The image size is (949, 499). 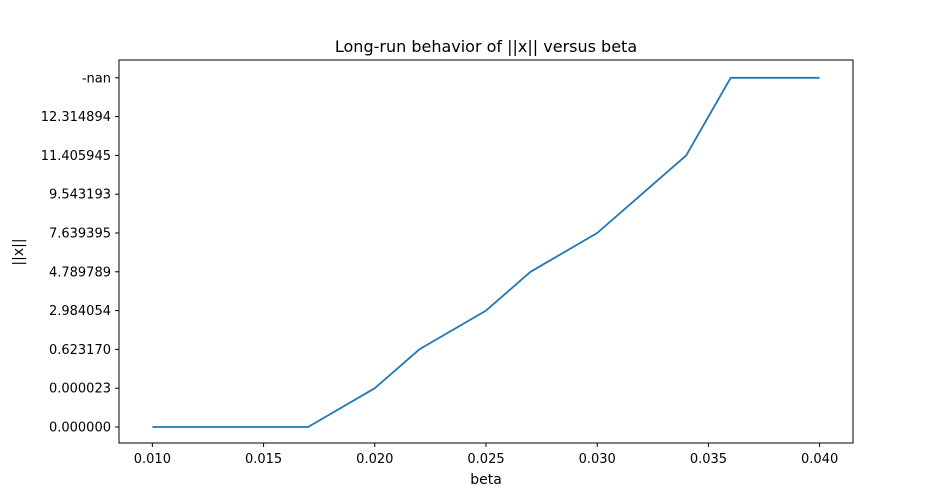 I want to click on x-axis-label: beta, so click(x=486, y=480).